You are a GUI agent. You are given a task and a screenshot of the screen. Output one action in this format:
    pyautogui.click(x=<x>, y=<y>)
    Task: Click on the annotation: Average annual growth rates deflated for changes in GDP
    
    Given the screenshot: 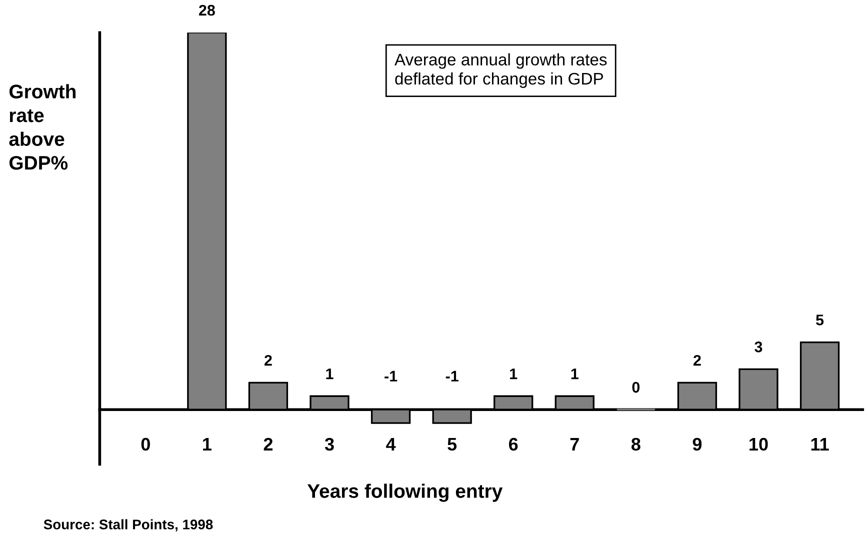 What is the action you would take?
    pyautogui.click(x=500, y=70)
    